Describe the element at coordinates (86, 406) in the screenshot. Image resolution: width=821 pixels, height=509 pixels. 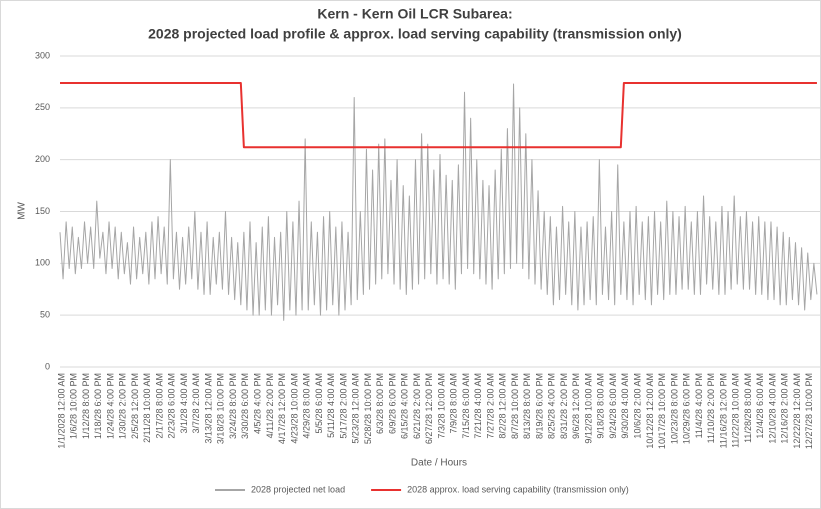
I see `x-tick-label: 1/12/28 8:00 PM` at that location.